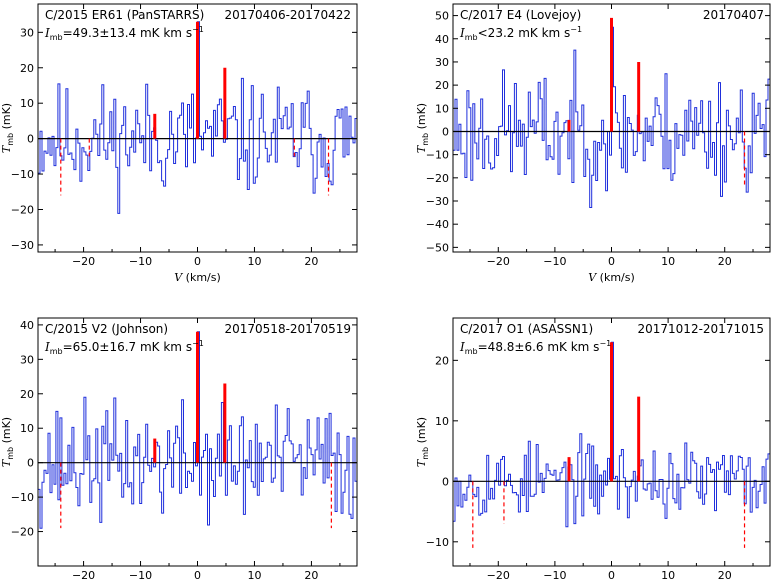 This screenshot has width=772, height=585. Describe the element at coordinates (437, 224) in the screenshot. I see `y-tick-label: −40` at that location.